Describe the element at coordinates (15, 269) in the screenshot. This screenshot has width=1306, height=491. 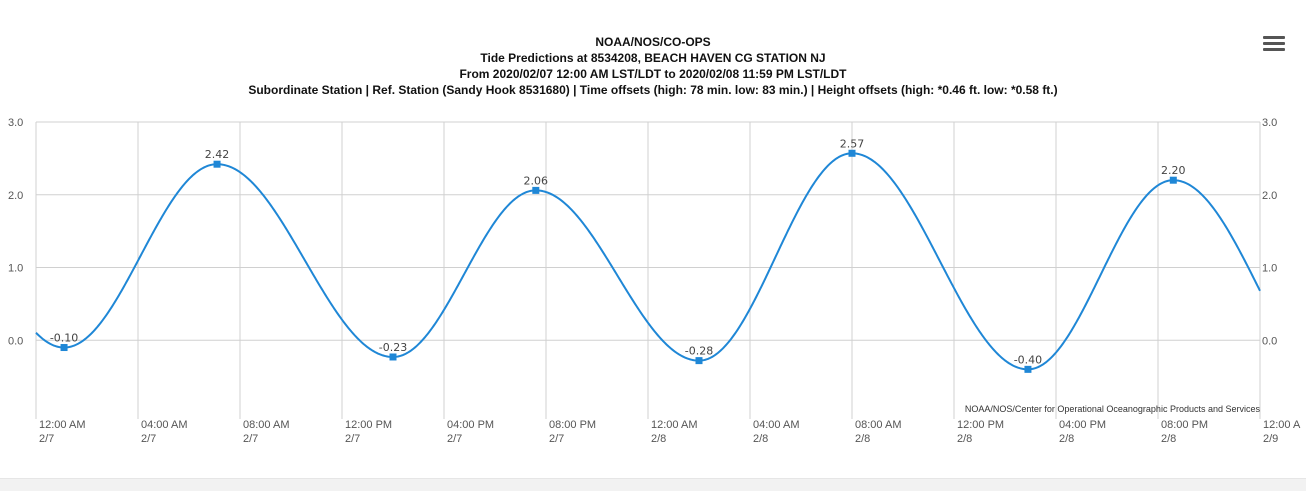
I see `y-tick-label-left: 1.0` at that location.